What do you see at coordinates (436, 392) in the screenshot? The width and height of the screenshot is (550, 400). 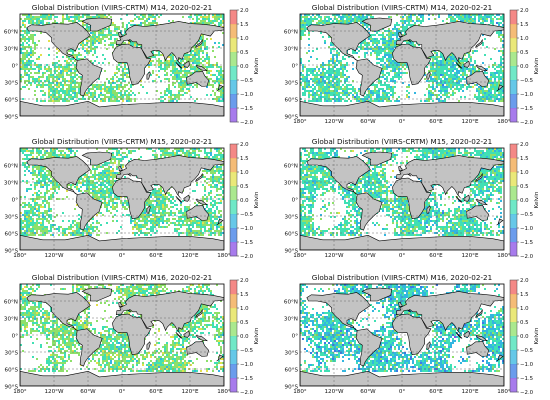 I see `x-tick-label: 60°E` at bounding box center [436, 392].